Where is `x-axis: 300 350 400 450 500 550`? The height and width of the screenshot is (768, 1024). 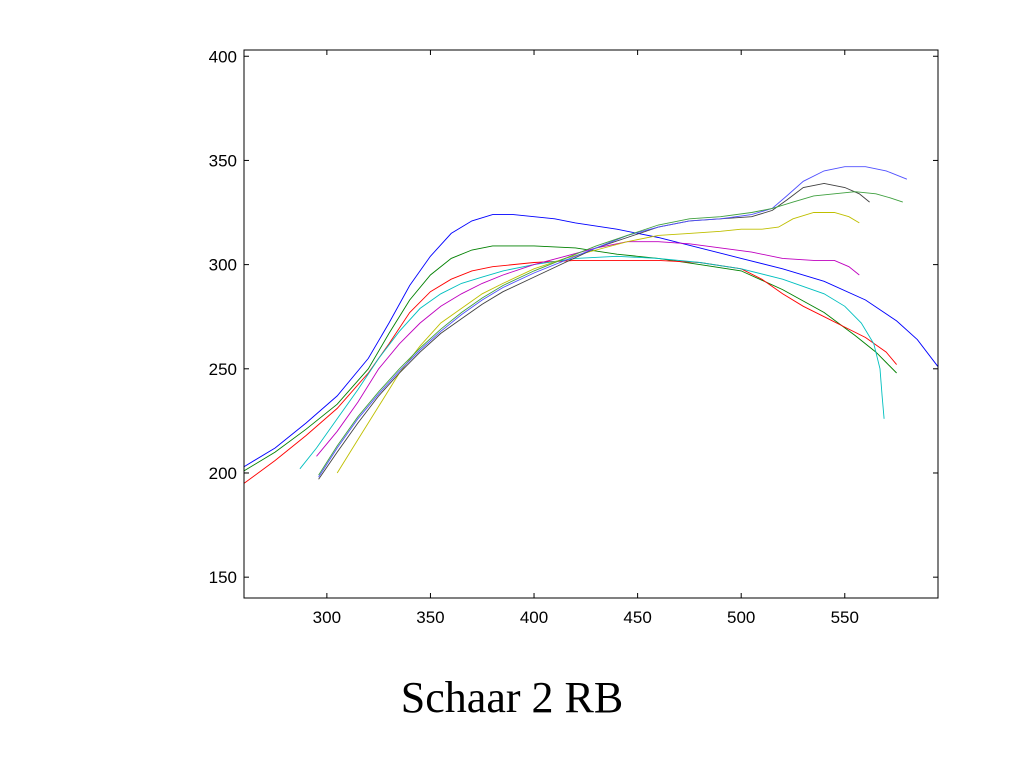
x-axis: 300 350 400 450 500 550 is located at coordinates (586, 617).